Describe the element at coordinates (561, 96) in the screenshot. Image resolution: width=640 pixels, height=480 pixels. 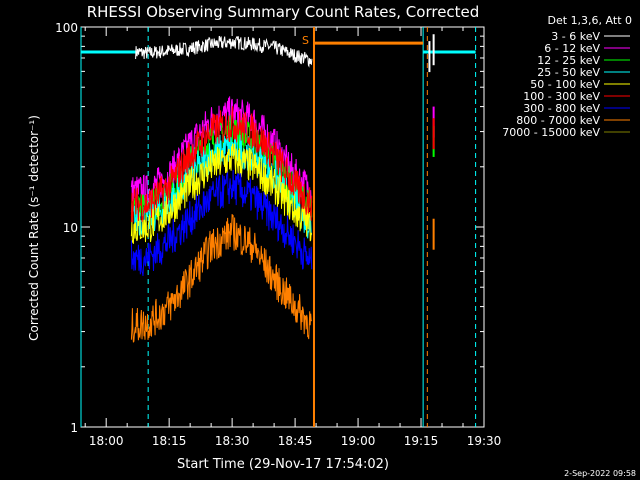
I see `legend-label: 100 - 300 keV` at that location.